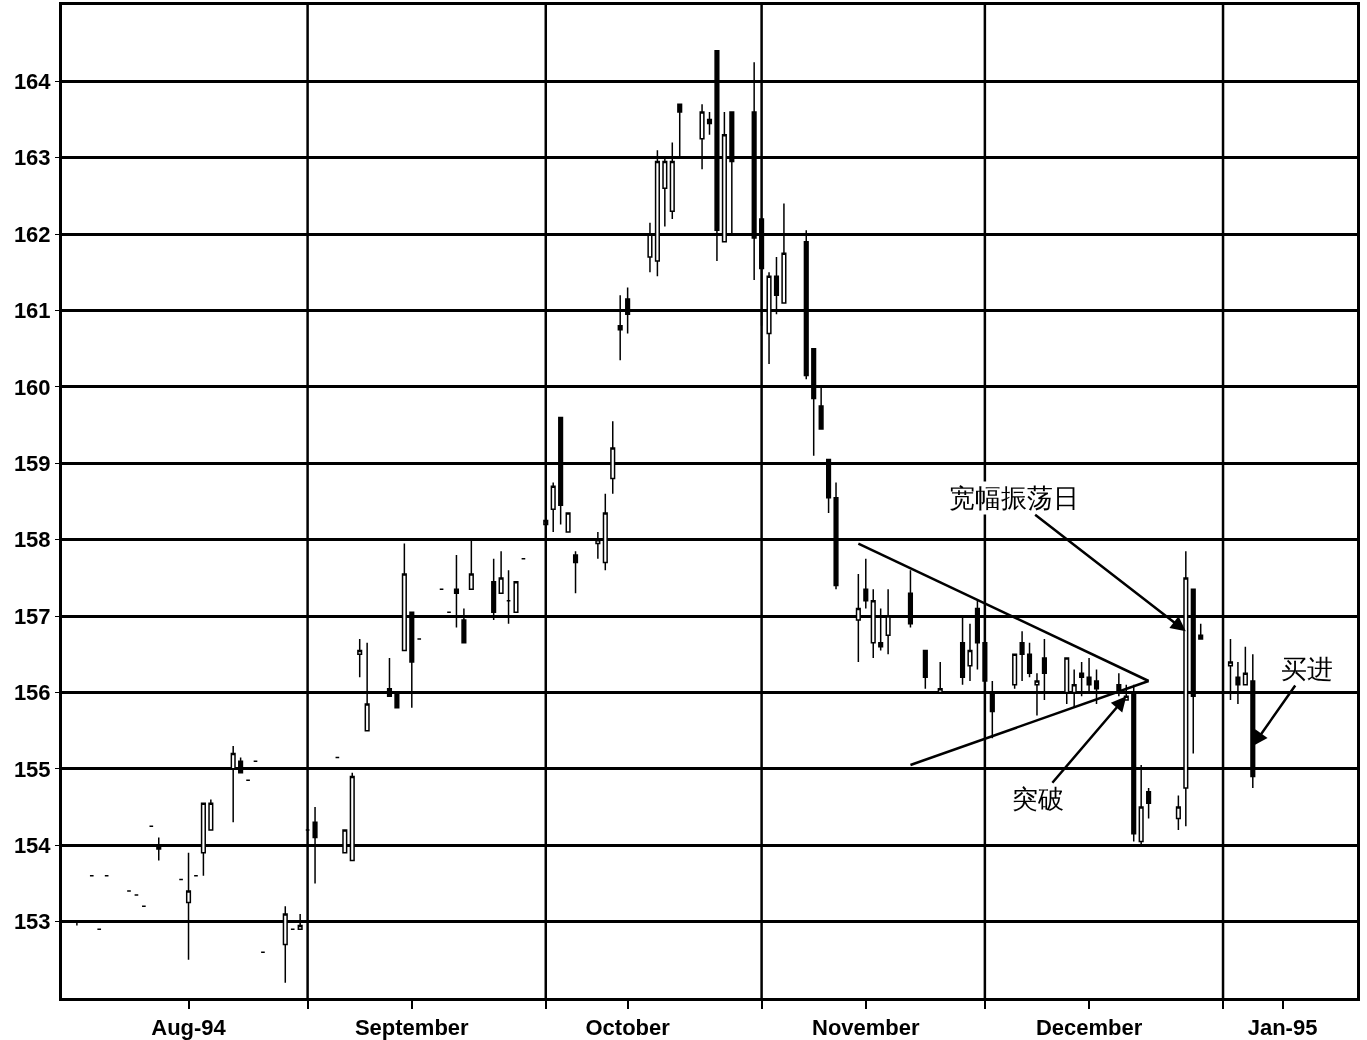 The image size is (1367, 1040). What do you see at coordinates (32, 158) in the screenshot?
I see `y-tick-label: 163` at bounding box center [32, 158].